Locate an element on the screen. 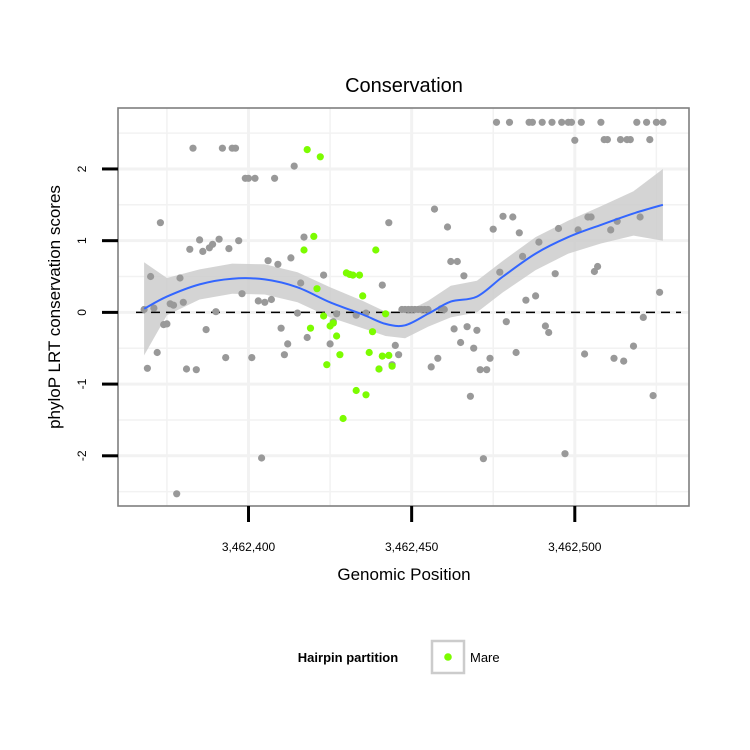  legend: Hairpin partition Mare is located at coordinates (399, 657).